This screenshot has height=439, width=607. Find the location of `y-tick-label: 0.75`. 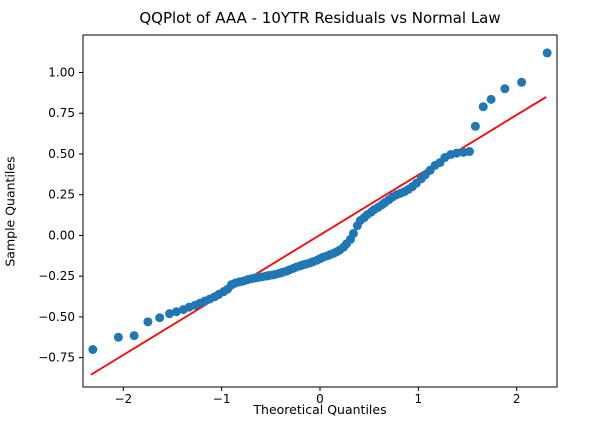

y-tick-label: 0.75 is located at coordinates (61, 113).